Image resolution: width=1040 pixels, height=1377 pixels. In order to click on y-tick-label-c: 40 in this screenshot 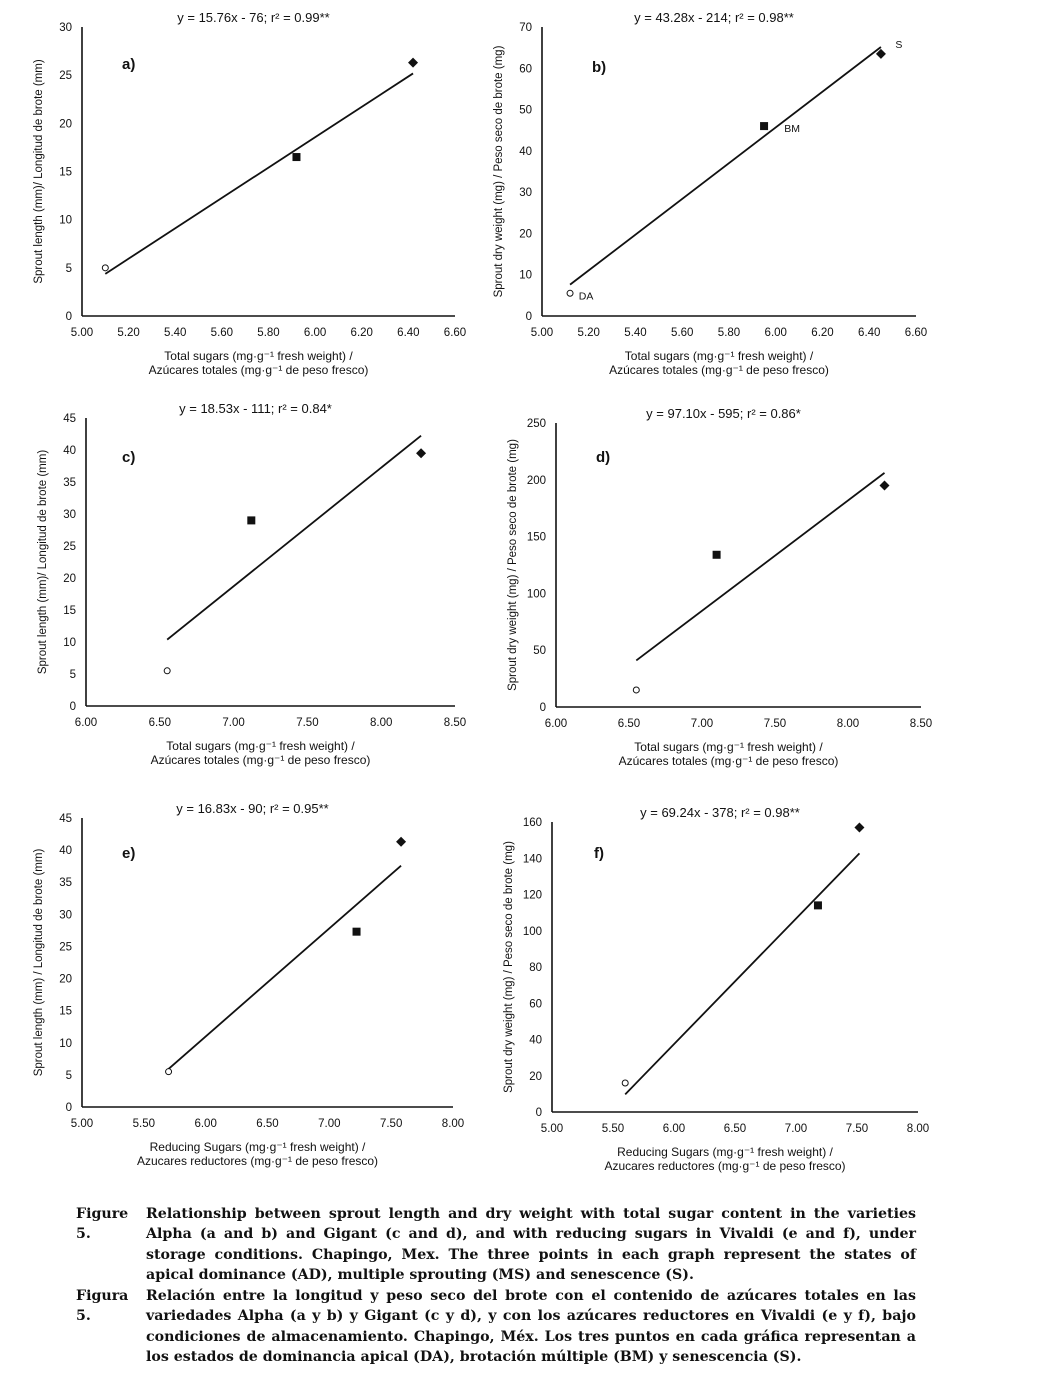, I will do `click(69, 451)`.